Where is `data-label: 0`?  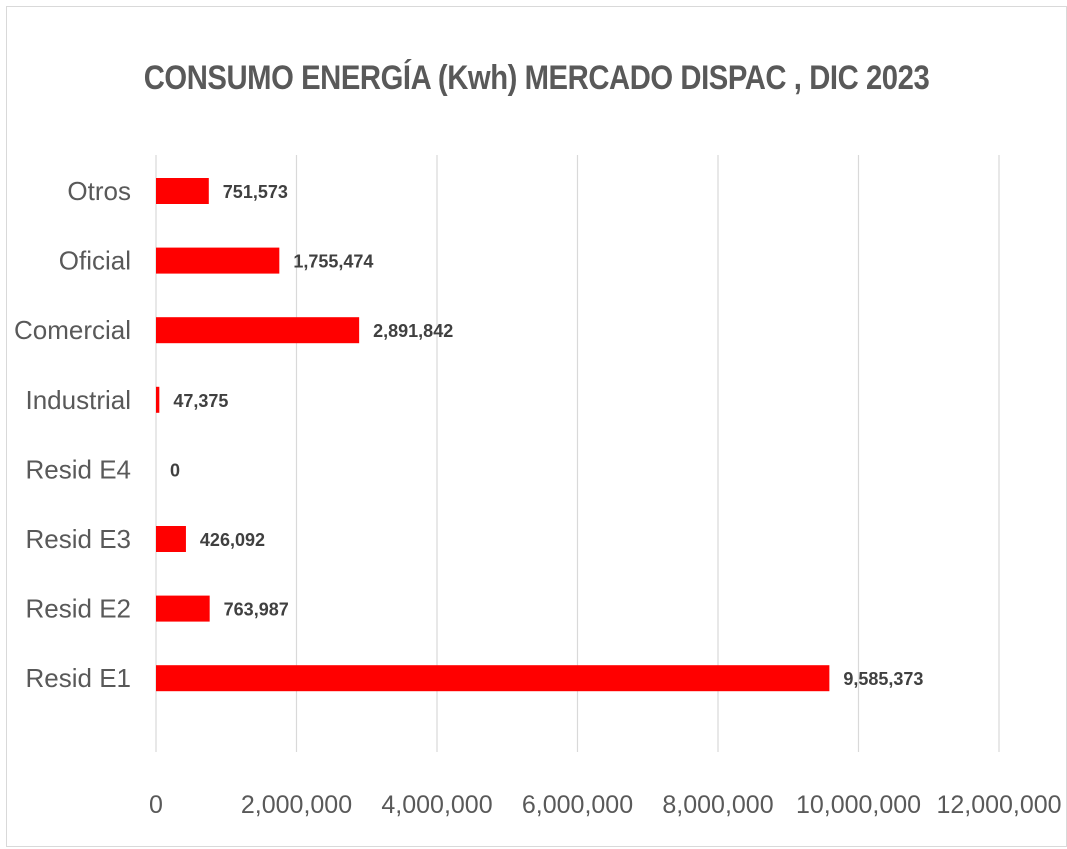 data-label: 0 is located at coordinates (175, 470).